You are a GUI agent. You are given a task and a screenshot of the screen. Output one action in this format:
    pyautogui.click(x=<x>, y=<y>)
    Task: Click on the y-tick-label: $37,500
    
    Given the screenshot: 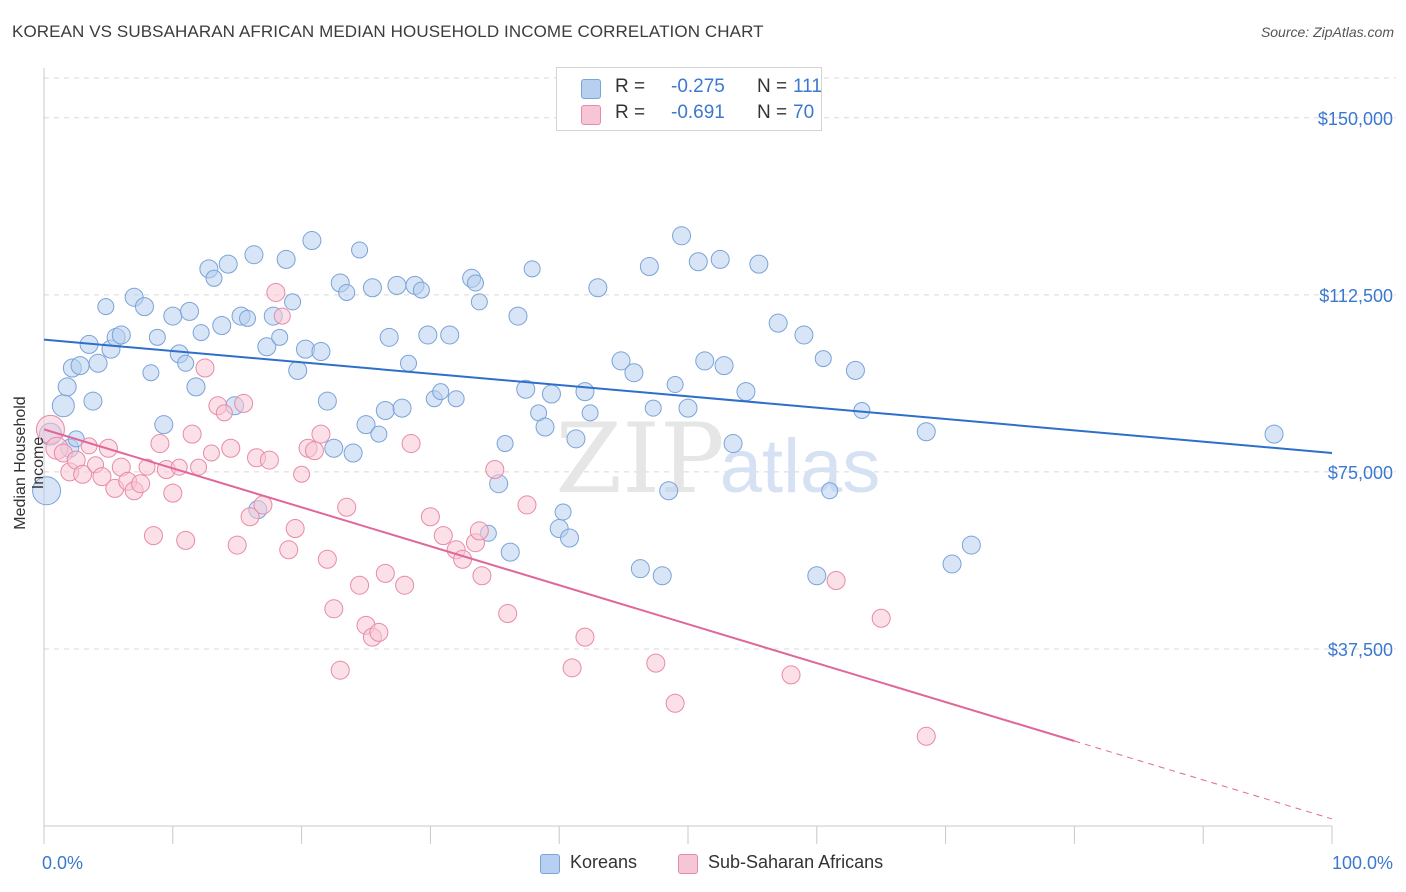 What is the action you would take?
    pyautogui.click(x=1360, y=650)
    